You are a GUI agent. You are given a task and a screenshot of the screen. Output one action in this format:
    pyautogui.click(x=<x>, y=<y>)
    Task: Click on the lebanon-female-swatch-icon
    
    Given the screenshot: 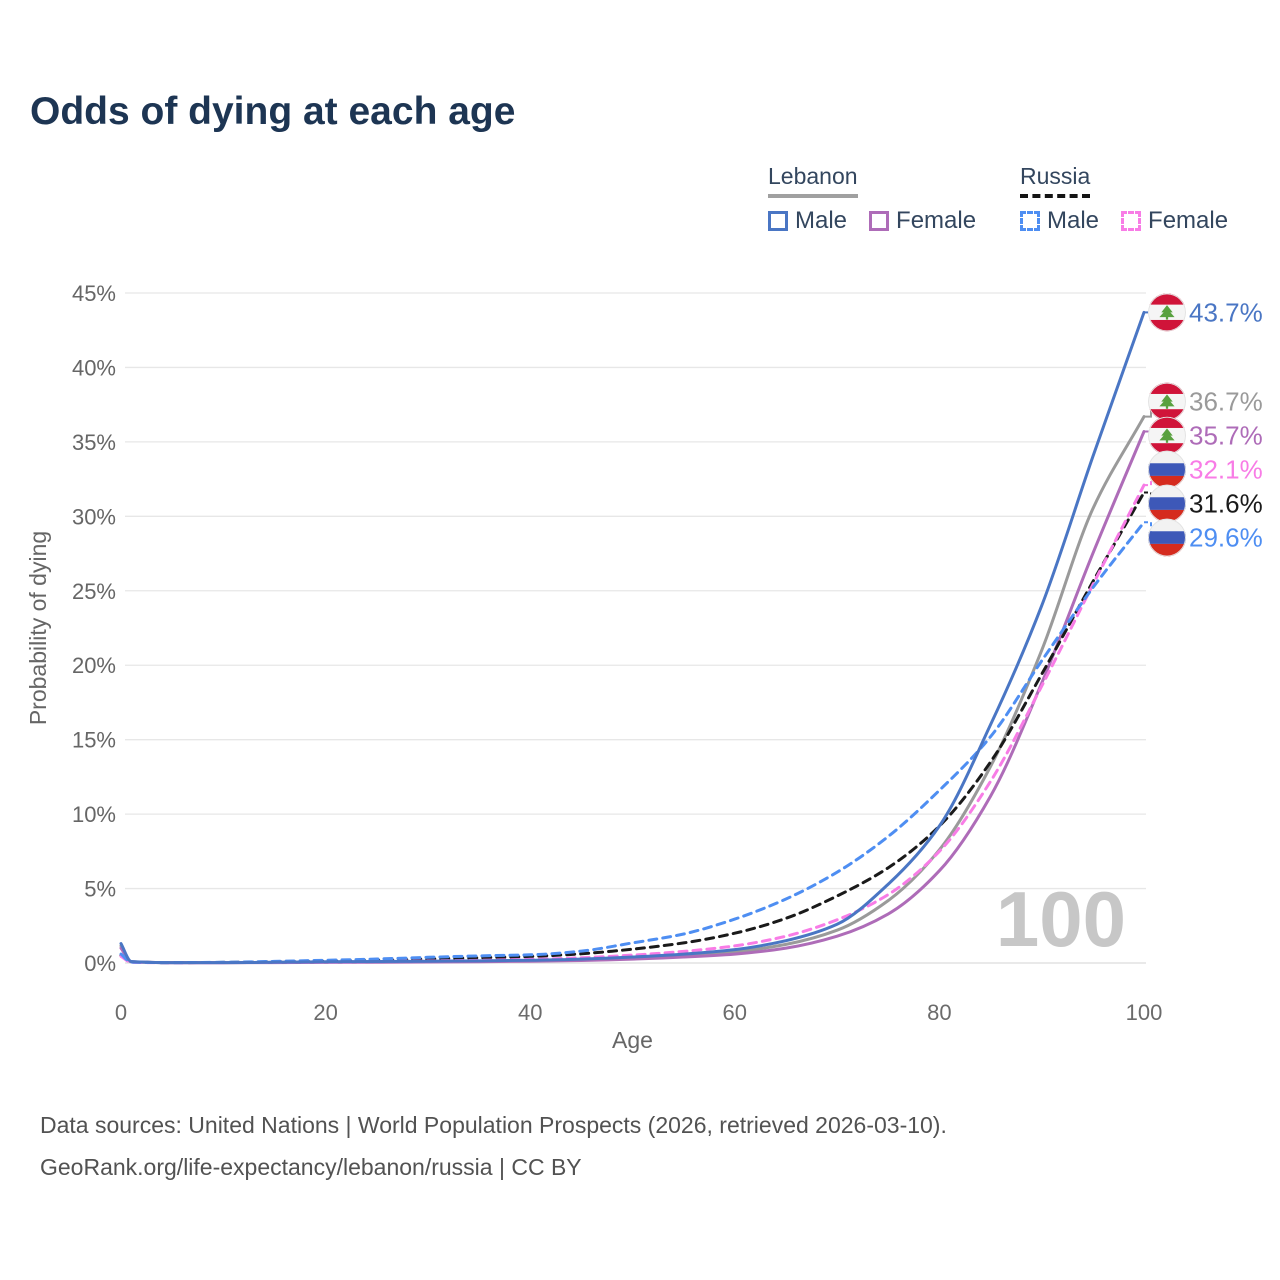 What is the action you would take?
    pyautogui.click(x=879, y=221)
    